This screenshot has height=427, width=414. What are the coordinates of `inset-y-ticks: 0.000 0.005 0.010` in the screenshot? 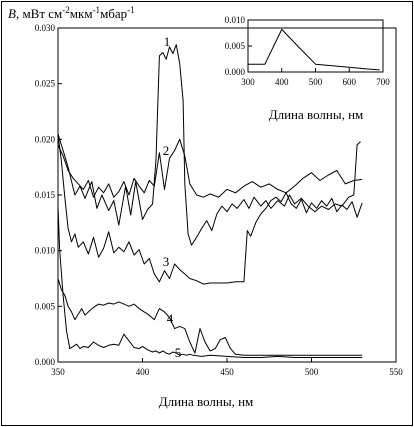 It's located at (238, 46).